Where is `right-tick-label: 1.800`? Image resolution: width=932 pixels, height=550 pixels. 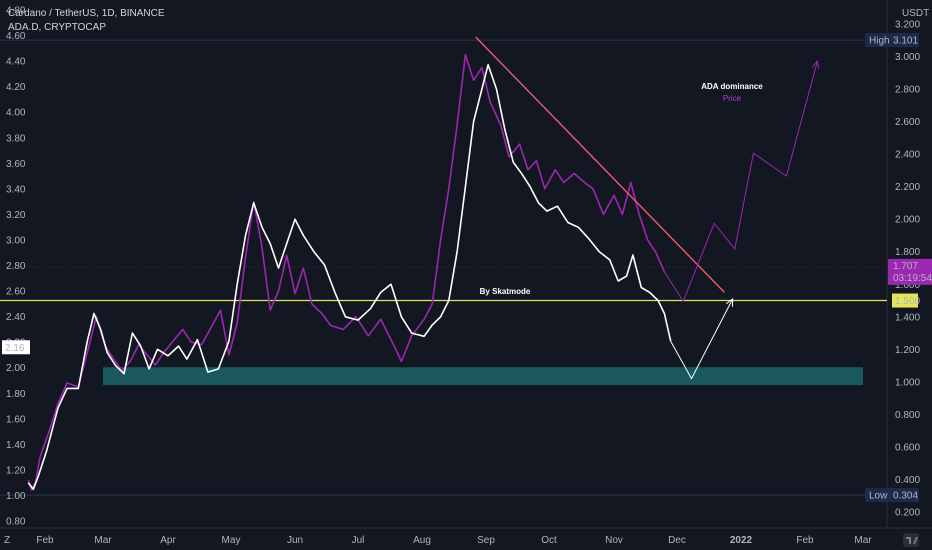 right-tick-label: 1.800 is located at coordinates (907, 252).